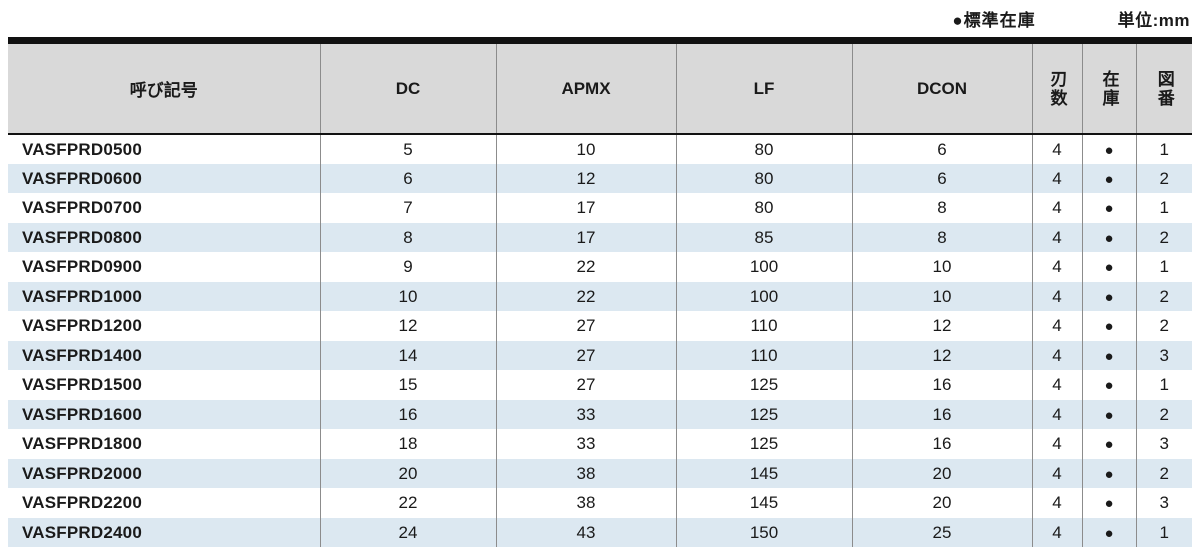  I want to click on cell-apmx: 17, so click(585, 208).